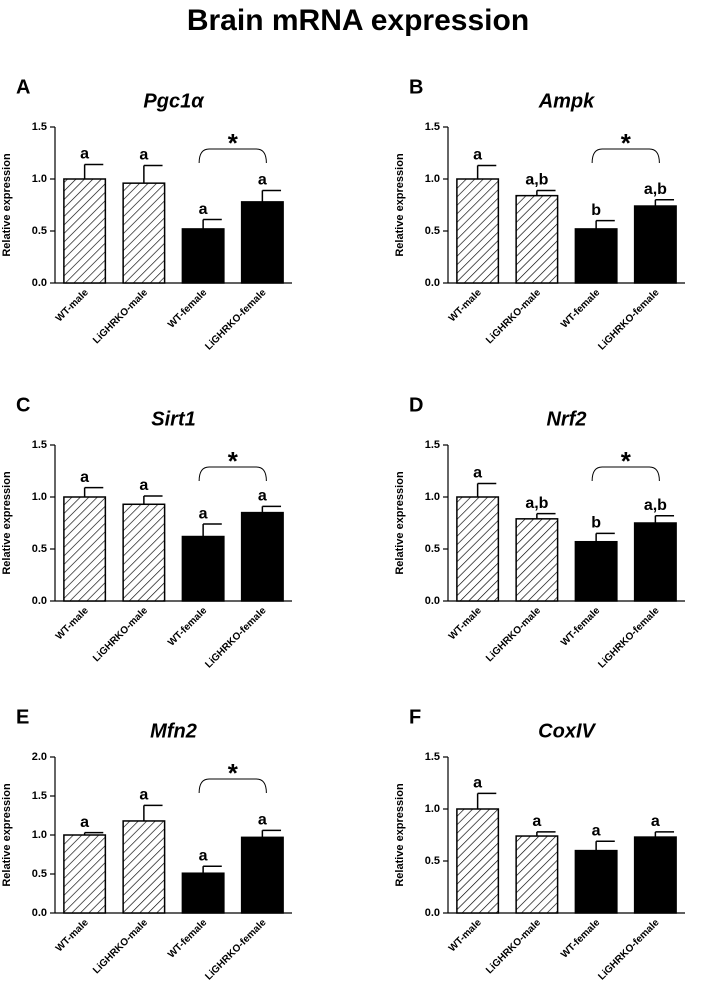 The width and height of the screenshot is (716, 995). What do you see at coordinates (416, 87) in the screenshot?
I see `panel-label: B` at bounding box center [416, 87].